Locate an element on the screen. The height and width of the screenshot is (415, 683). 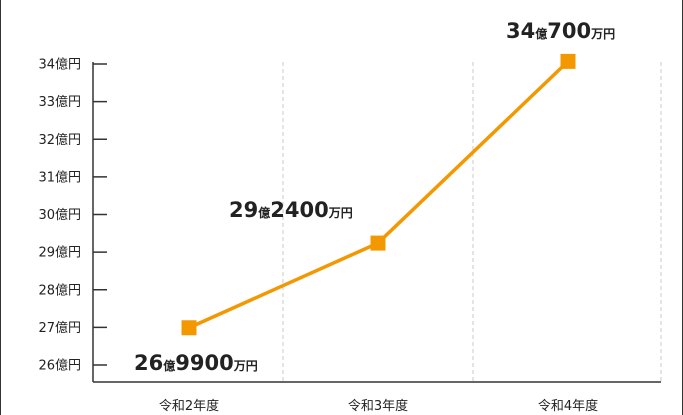
y-tick-label: 26億円 is located at coordinates (59, 366).